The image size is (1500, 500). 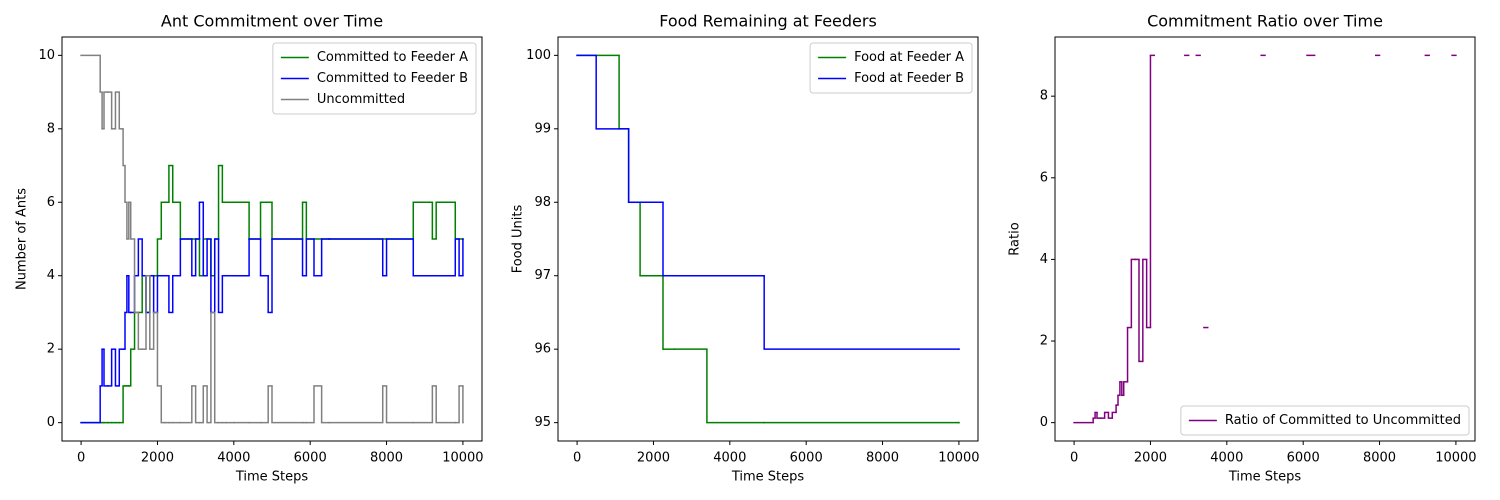 What do you see at coordinates (22, 239) in the screenshot?
I see `y-axis-label: Number of Ants` at bounding box center [22, 239].